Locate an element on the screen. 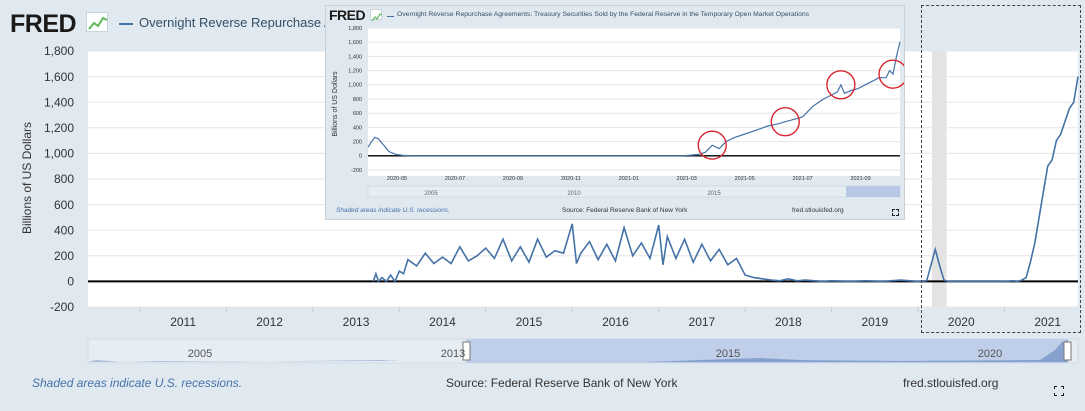 This screenshot has height=411, width=1085. inset-navigator-label-2005: 2005 is located at coordinates (431, 194).